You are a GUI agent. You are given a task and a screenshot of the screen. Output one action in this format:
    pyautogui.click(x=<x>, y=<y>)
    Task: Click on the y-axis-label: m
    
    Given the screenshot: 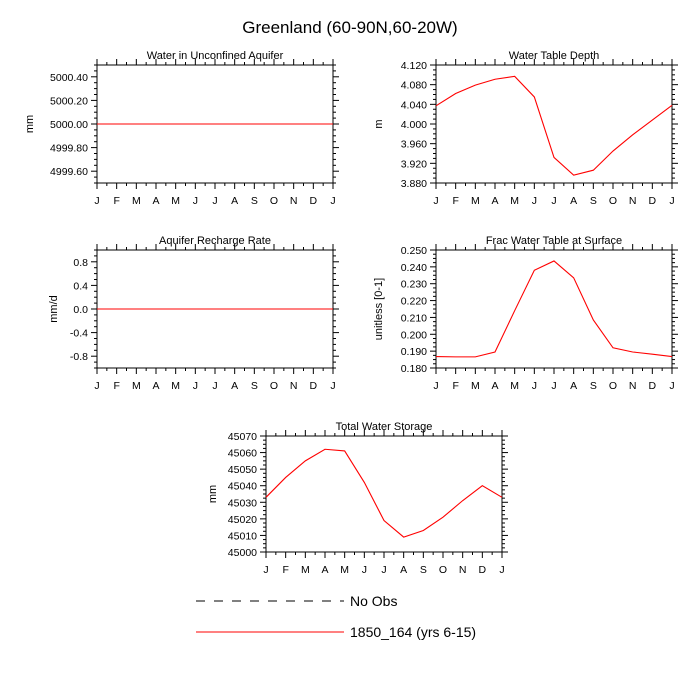 What is the action you would take?
    pyautogui.click(x=379, y=123)
    